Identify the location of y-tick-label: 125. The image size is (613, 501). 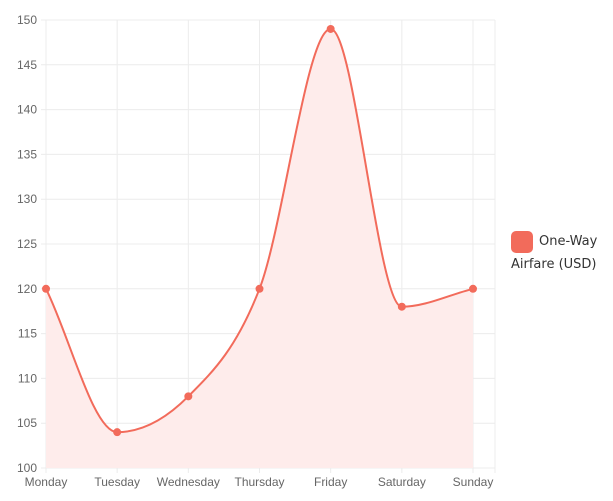
(27, 244).